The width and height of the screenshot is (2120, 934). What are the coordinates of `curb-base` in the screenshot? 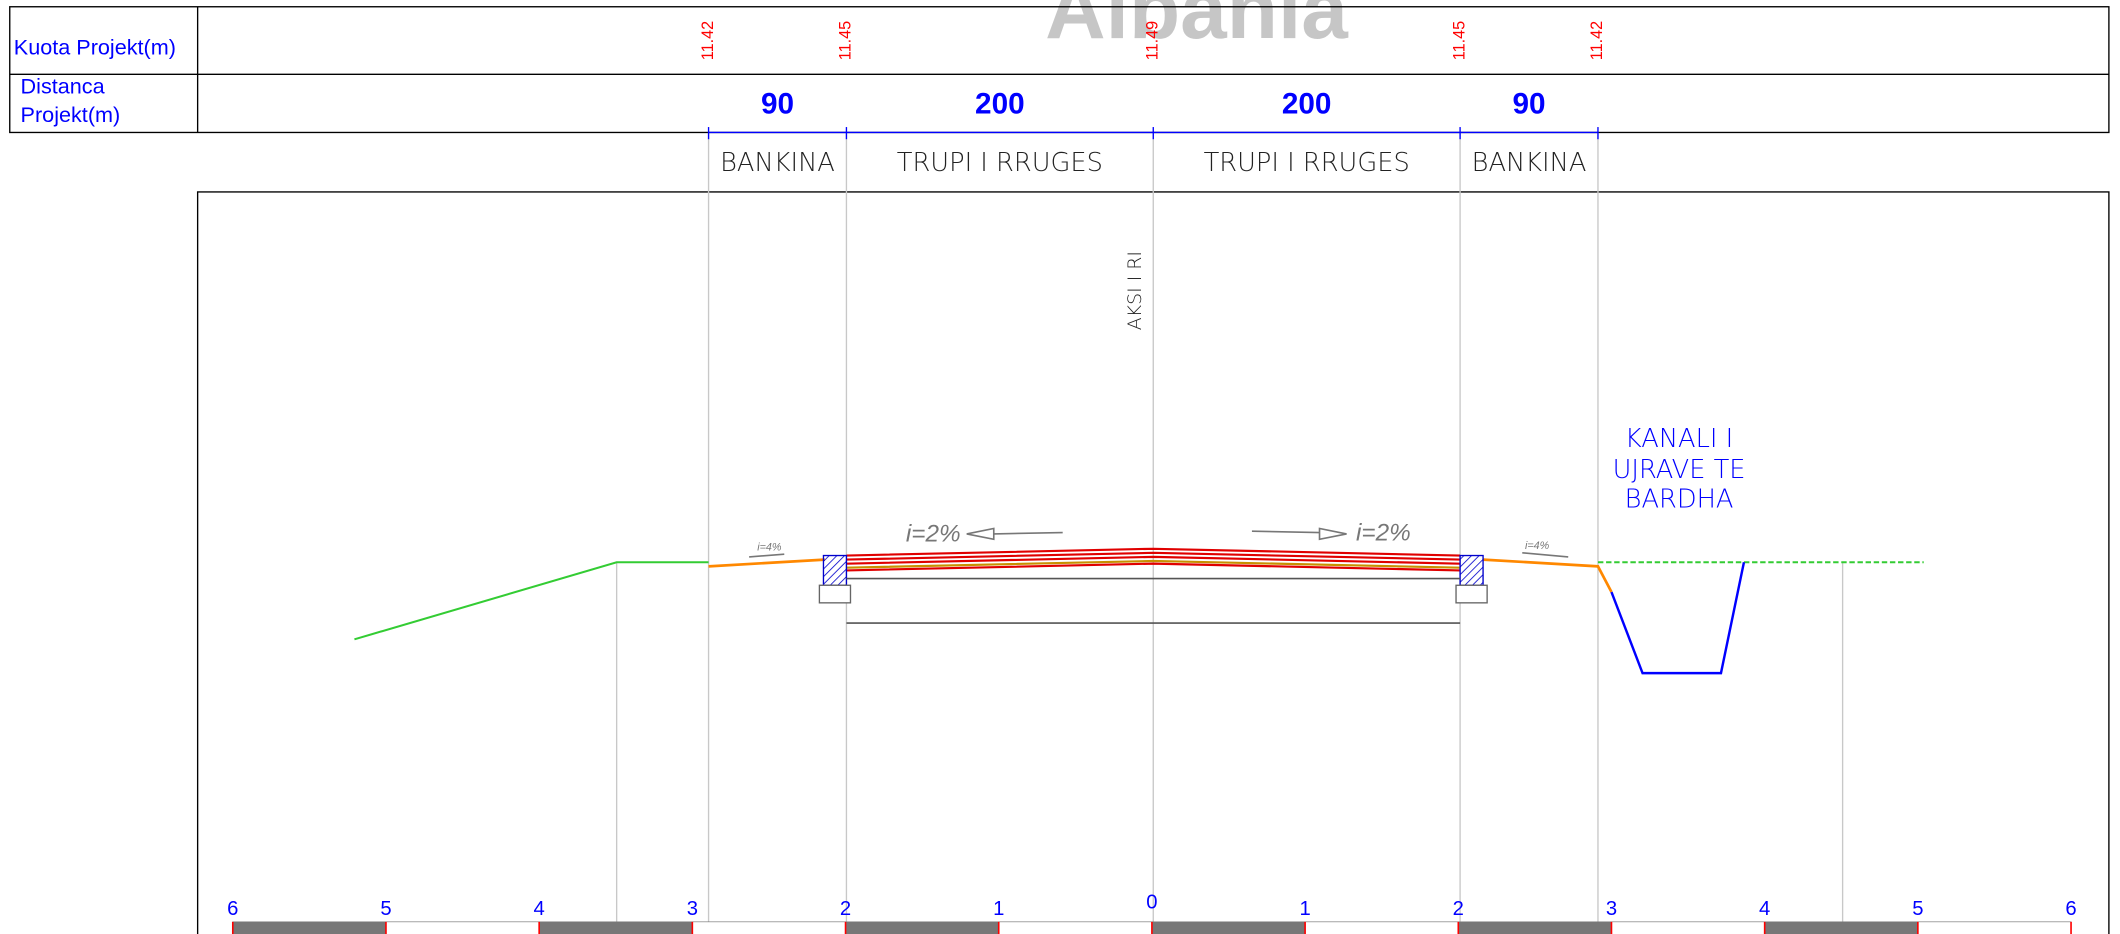 It's located at (1153, 594).